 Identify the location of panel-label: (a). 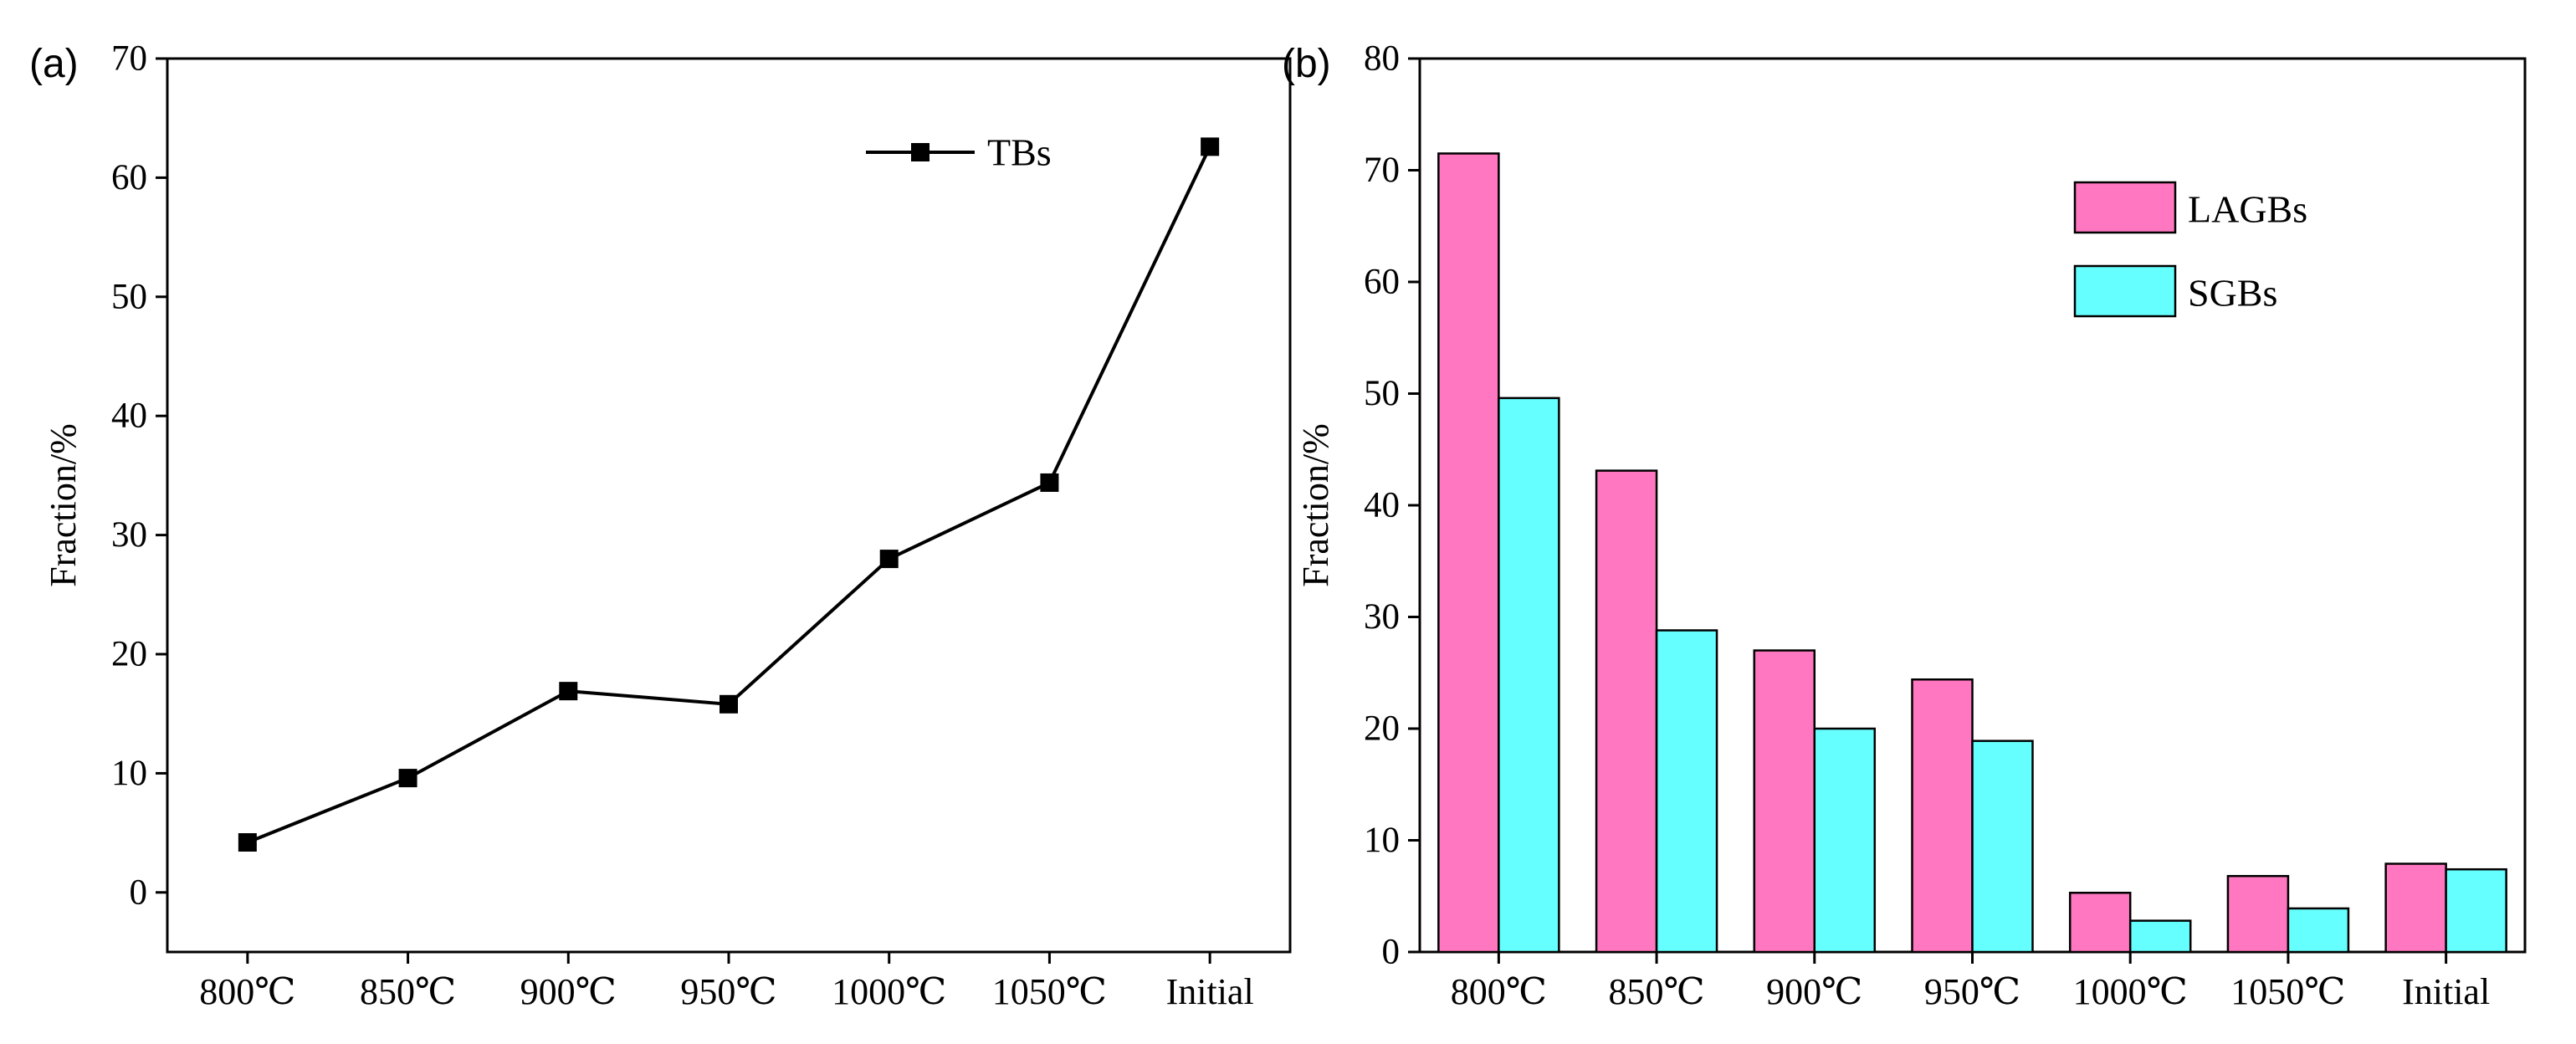
(54, 64).